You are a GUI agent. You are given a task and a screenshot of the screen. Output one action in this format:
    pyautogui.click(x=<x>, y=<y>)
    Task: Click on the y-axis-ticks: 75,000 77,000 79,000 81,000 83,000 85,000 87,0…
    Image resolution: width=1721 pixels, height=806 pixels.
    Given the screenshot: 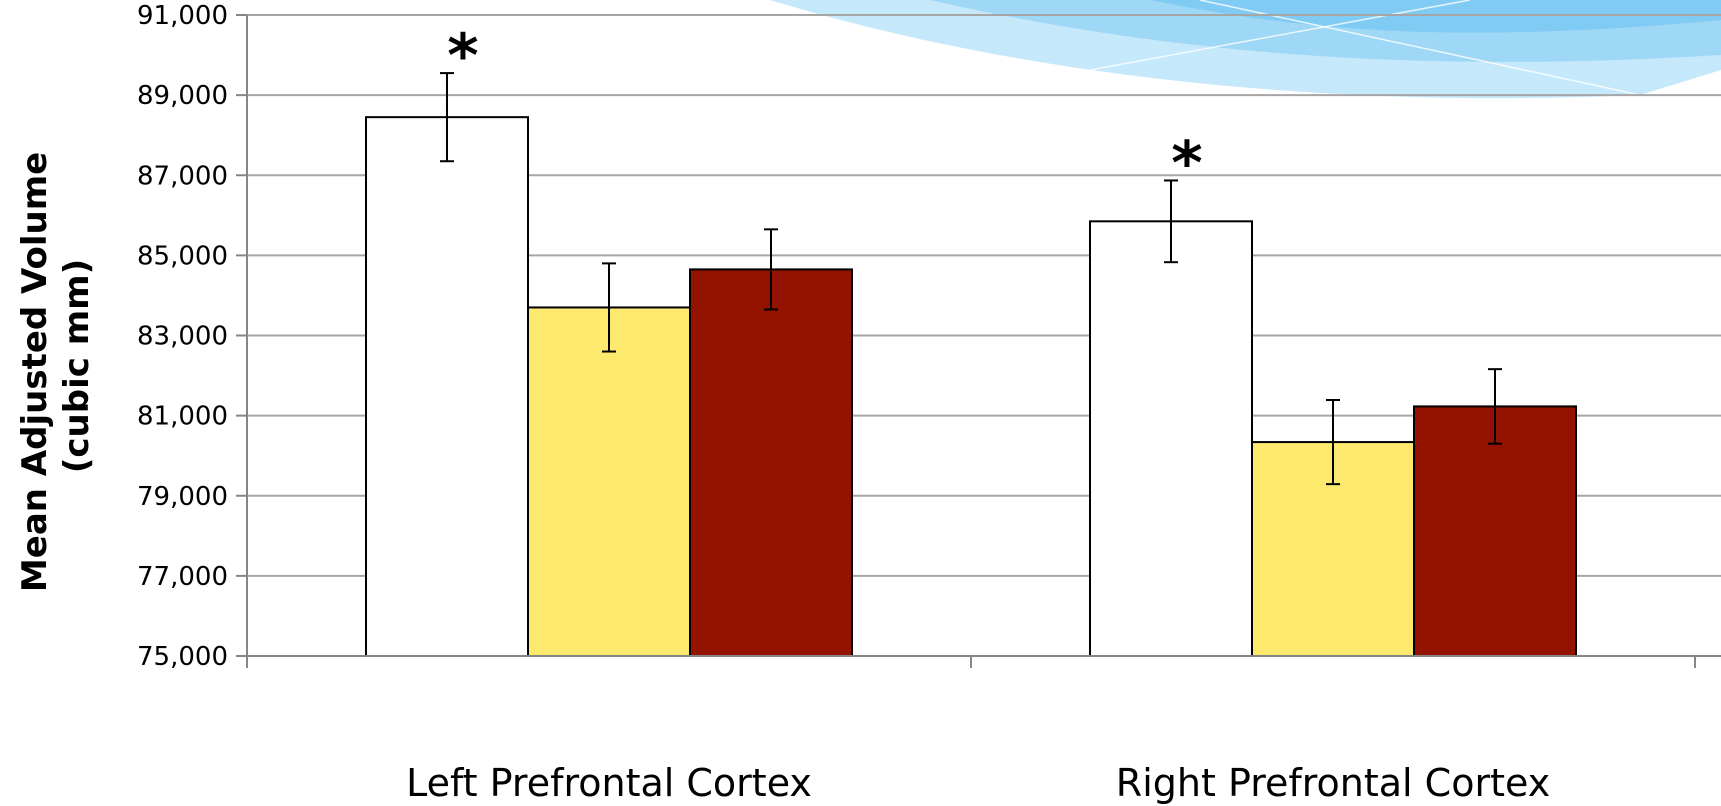 What is the action you would take?
    pyautogui.click(x=192, y=336)
    